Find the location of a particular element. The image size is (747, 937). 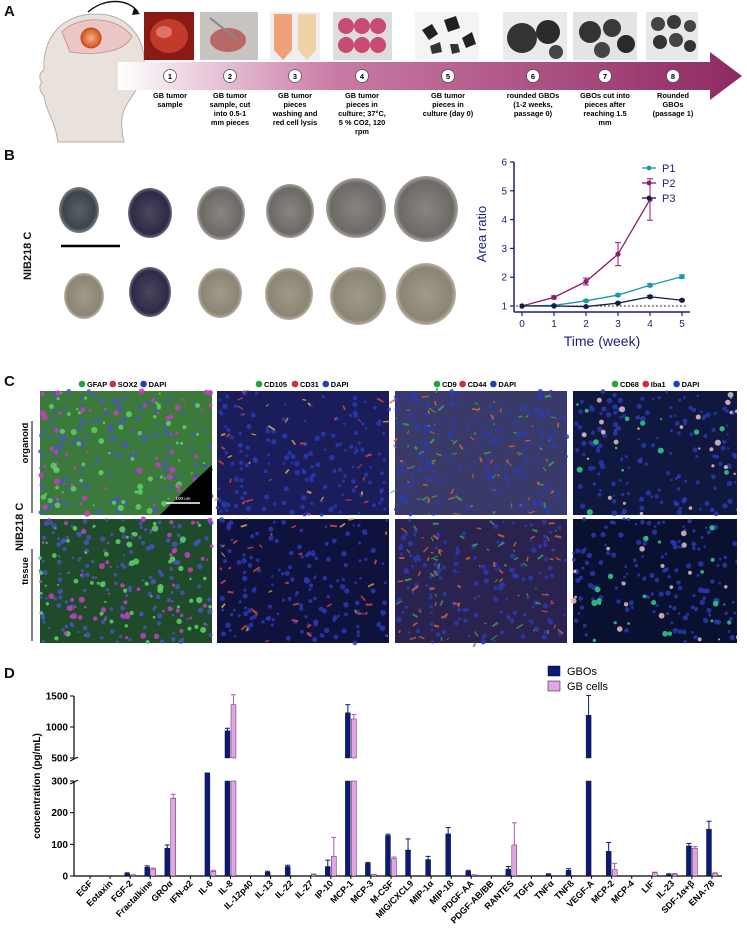

step-description: sample is located at coordinates (169, 104).